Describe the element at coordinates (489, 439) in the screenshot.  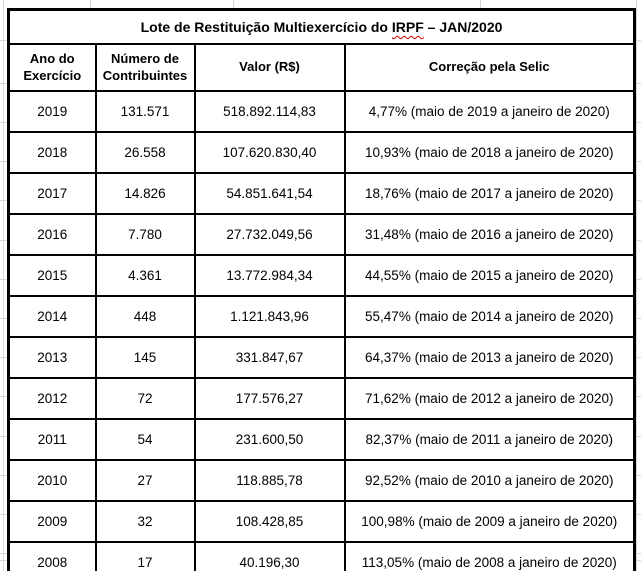
I see `cell-correcao: 82,37% (maio de 2011 a janeiro de 2020)` at that location.